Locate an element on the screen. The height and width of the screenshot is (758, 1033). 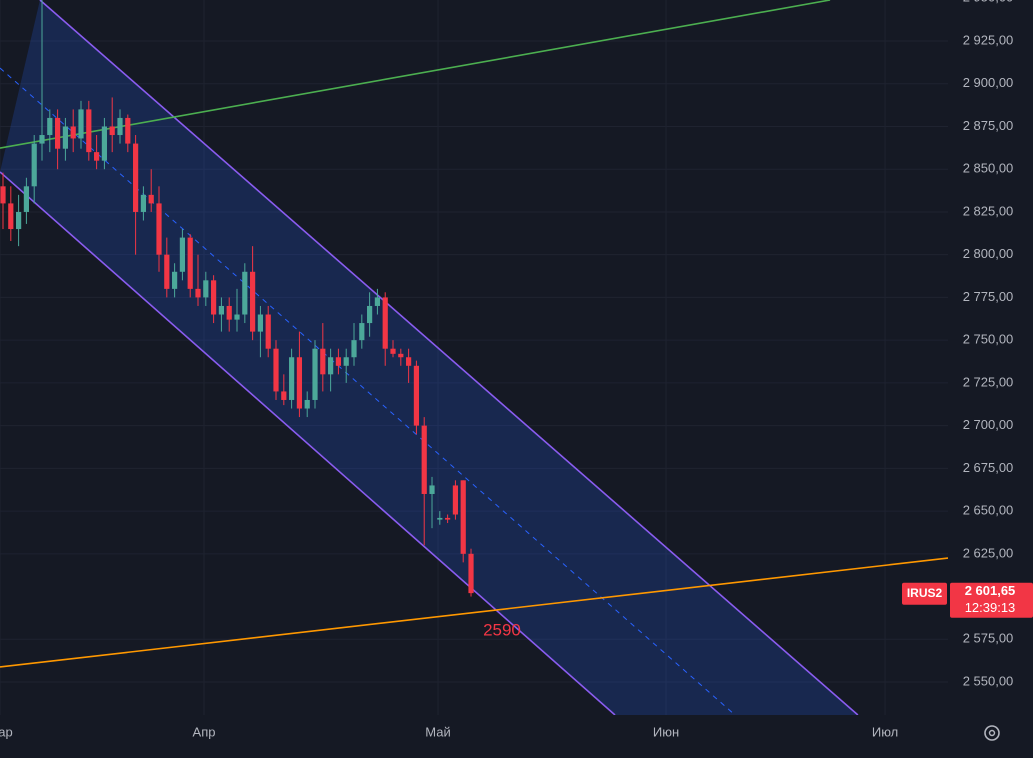
y-tick-label: 2 550,00 is located at coordinates (988, 680).